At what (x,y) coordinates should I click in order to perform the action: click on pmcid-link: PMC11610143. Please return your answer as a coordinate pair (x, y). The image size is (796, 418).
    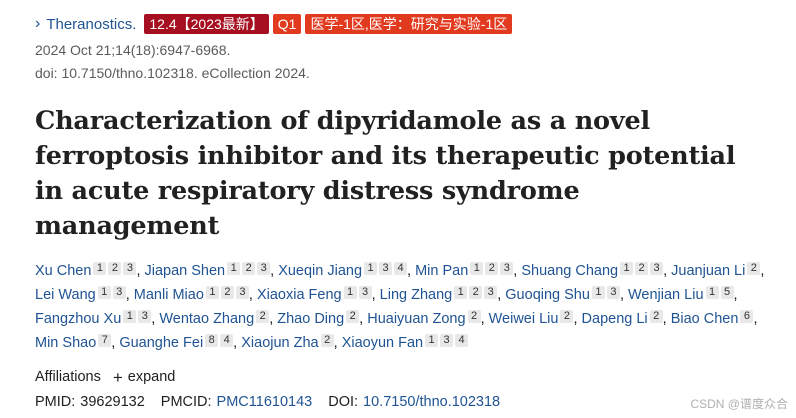
    Looking at the image, I should click on (264, 402).